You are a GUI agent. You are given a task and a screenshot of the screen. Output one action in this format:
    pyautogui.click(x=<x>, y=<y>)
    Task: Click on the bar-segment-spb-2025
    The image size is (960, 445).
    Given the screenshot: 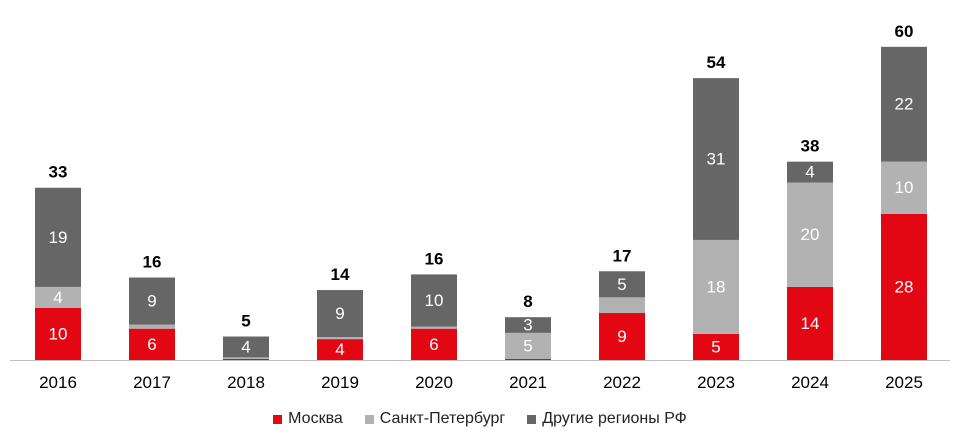 What is the action you would take?
    pyautogui.click(x=904, y=187)
    